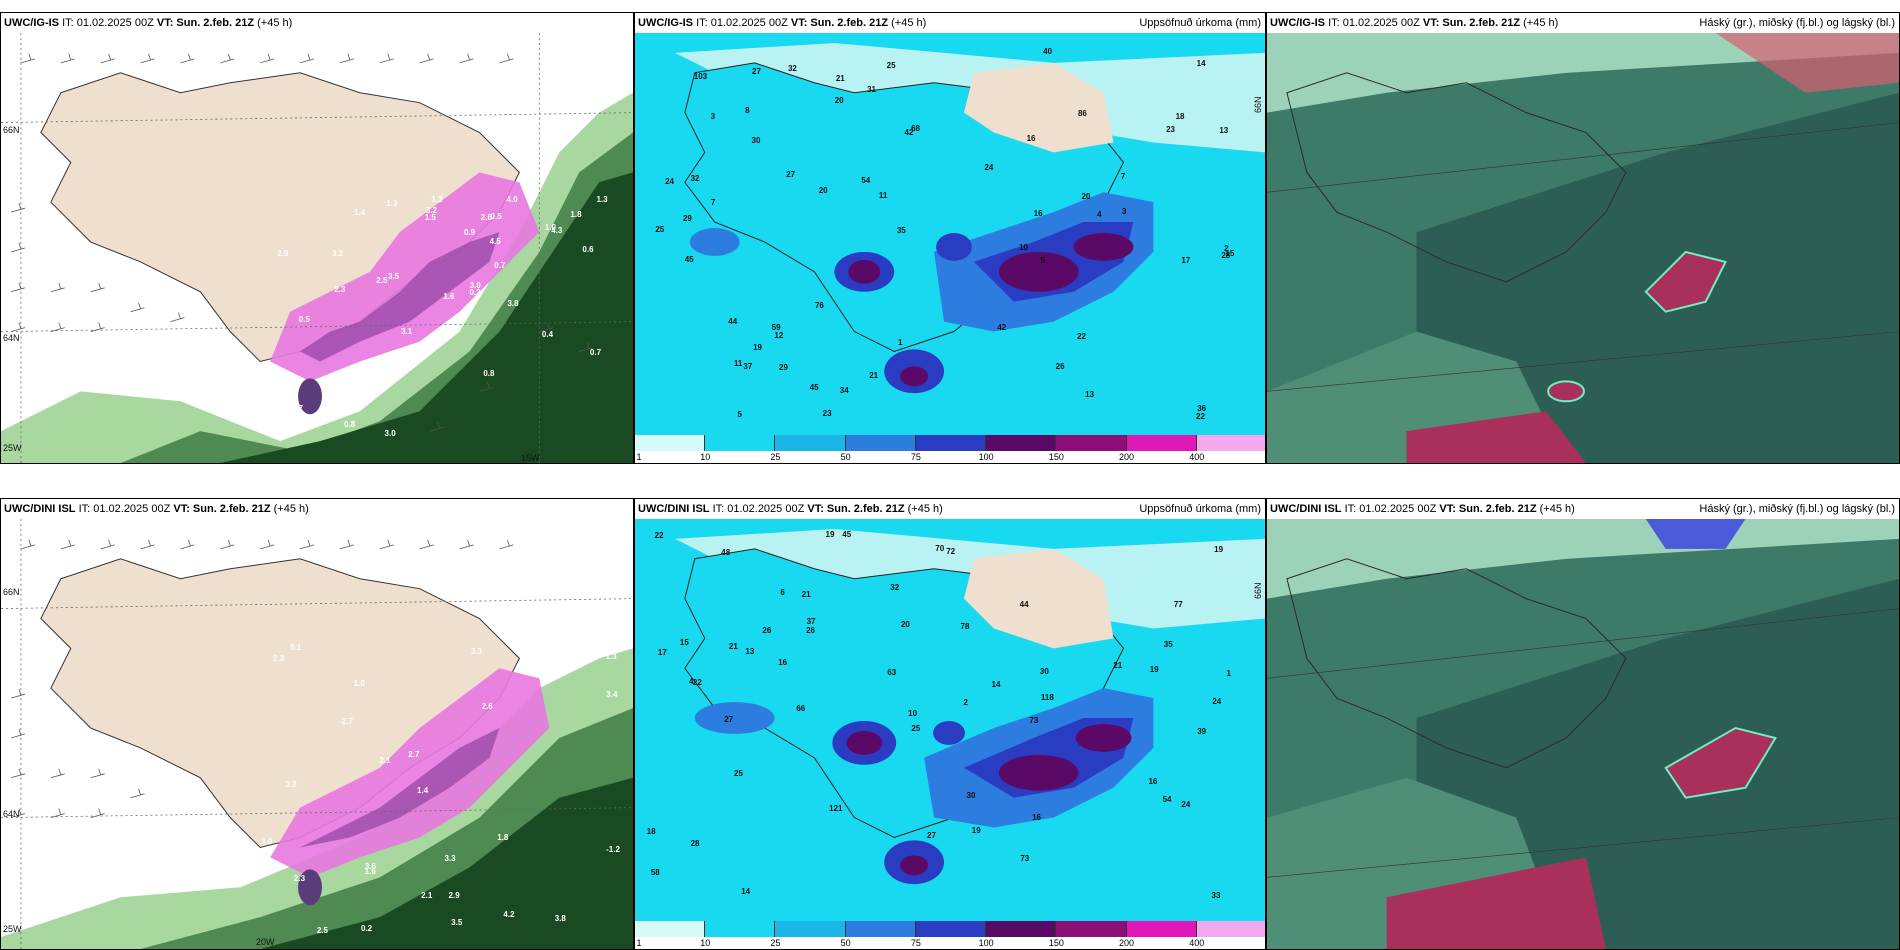 Image resolution: width=1900 pixels, height=950 pixels. Describe the element at coordinates (503, 837) in the screenshot. I see `map-value-label: 1.8` at that location.